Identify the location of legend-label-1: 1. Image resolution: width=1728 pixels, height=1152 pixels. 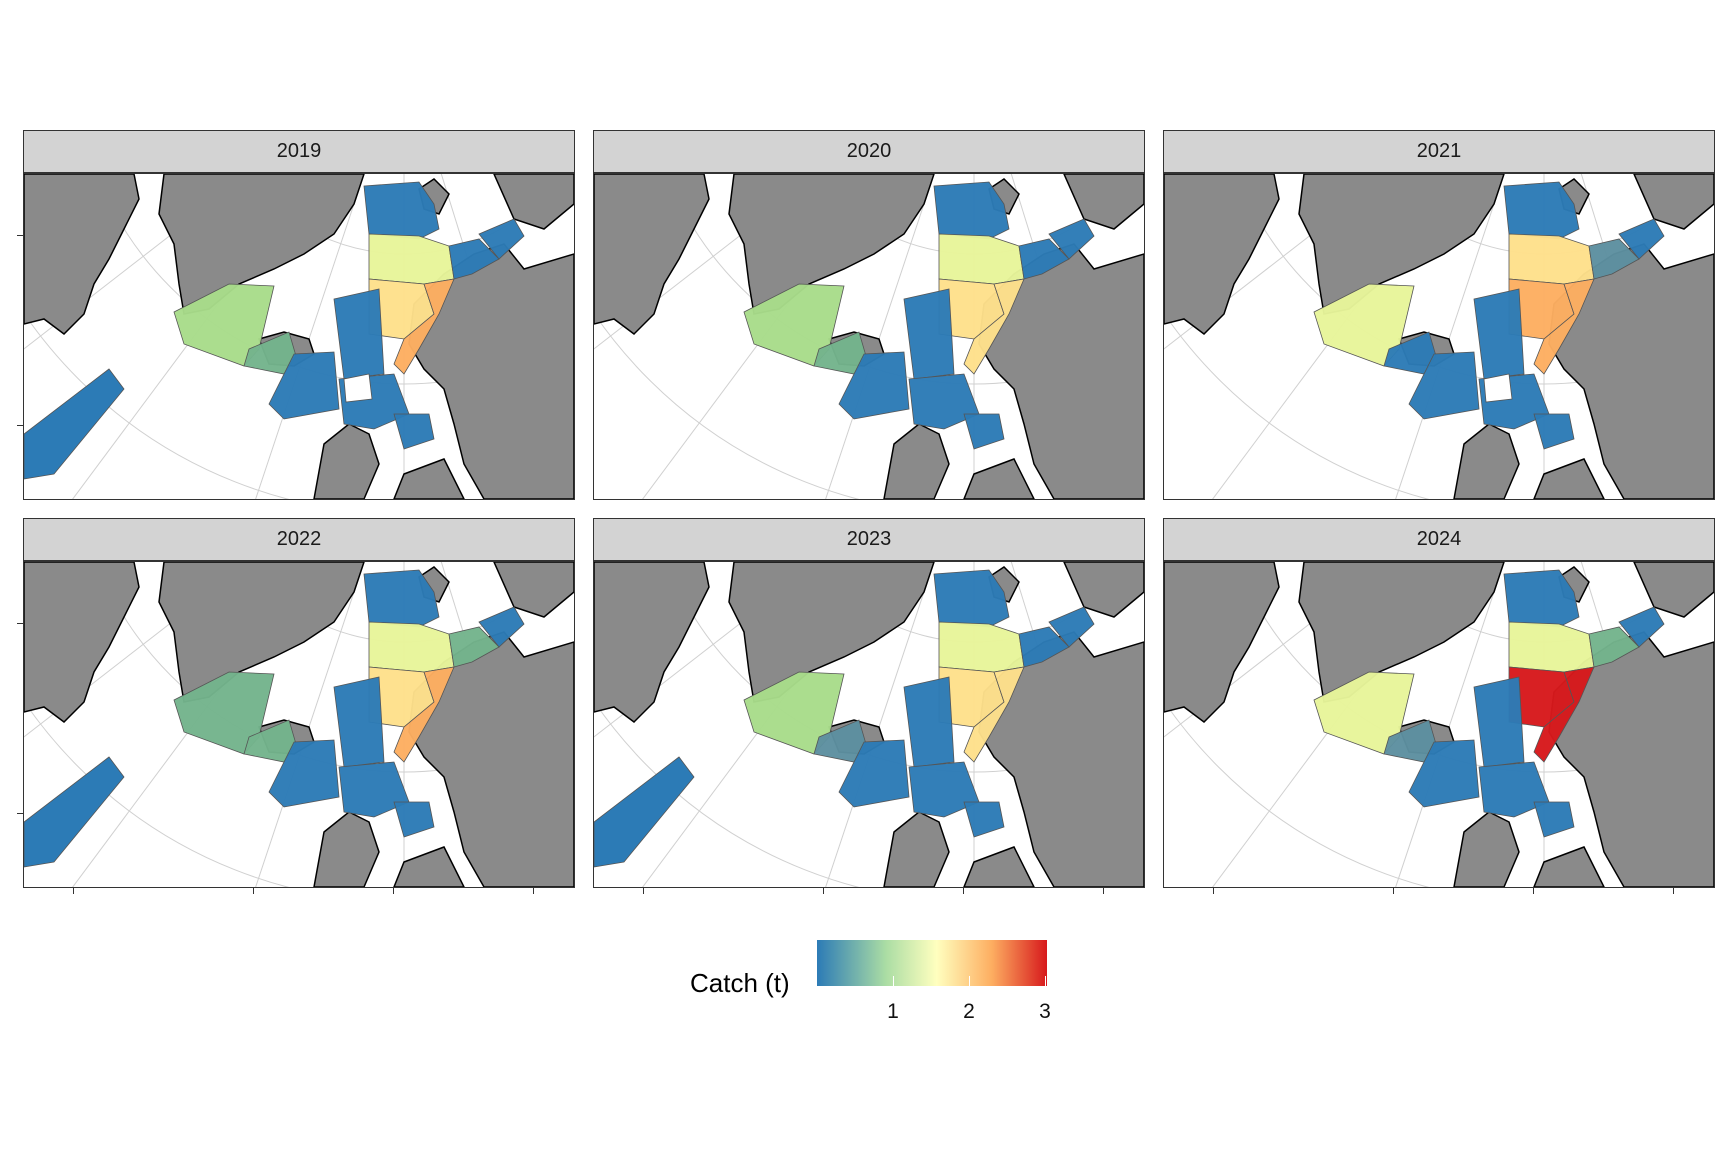
(893, 1011).